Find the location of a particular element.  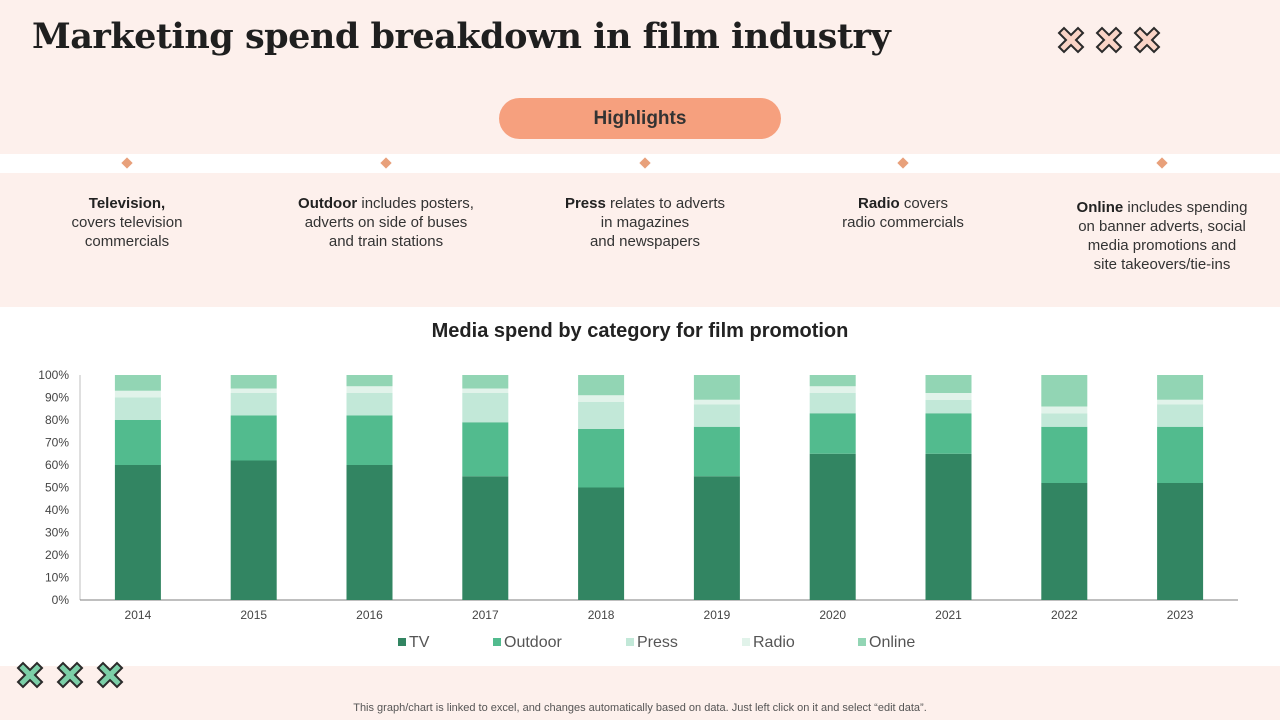

legend-label: Outdoor is located at coordinates (533, 642).